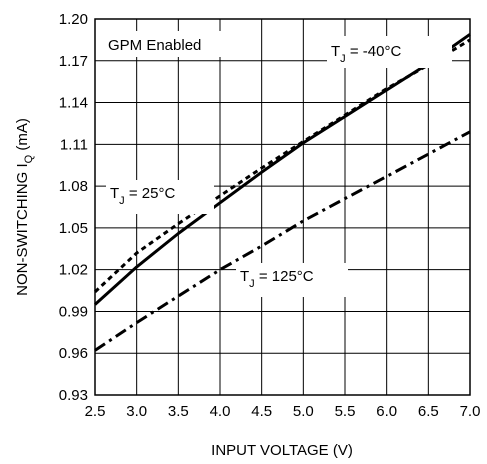 The width and height of the screenshot is (487, 464). Describe the element at coordinates (283, 411) in the screenshot. I see `x-tick-labels: 2.5 3.0 3.5 4.0 4.5 5.0 5.5 6.0 6.5 7.0` at that location.